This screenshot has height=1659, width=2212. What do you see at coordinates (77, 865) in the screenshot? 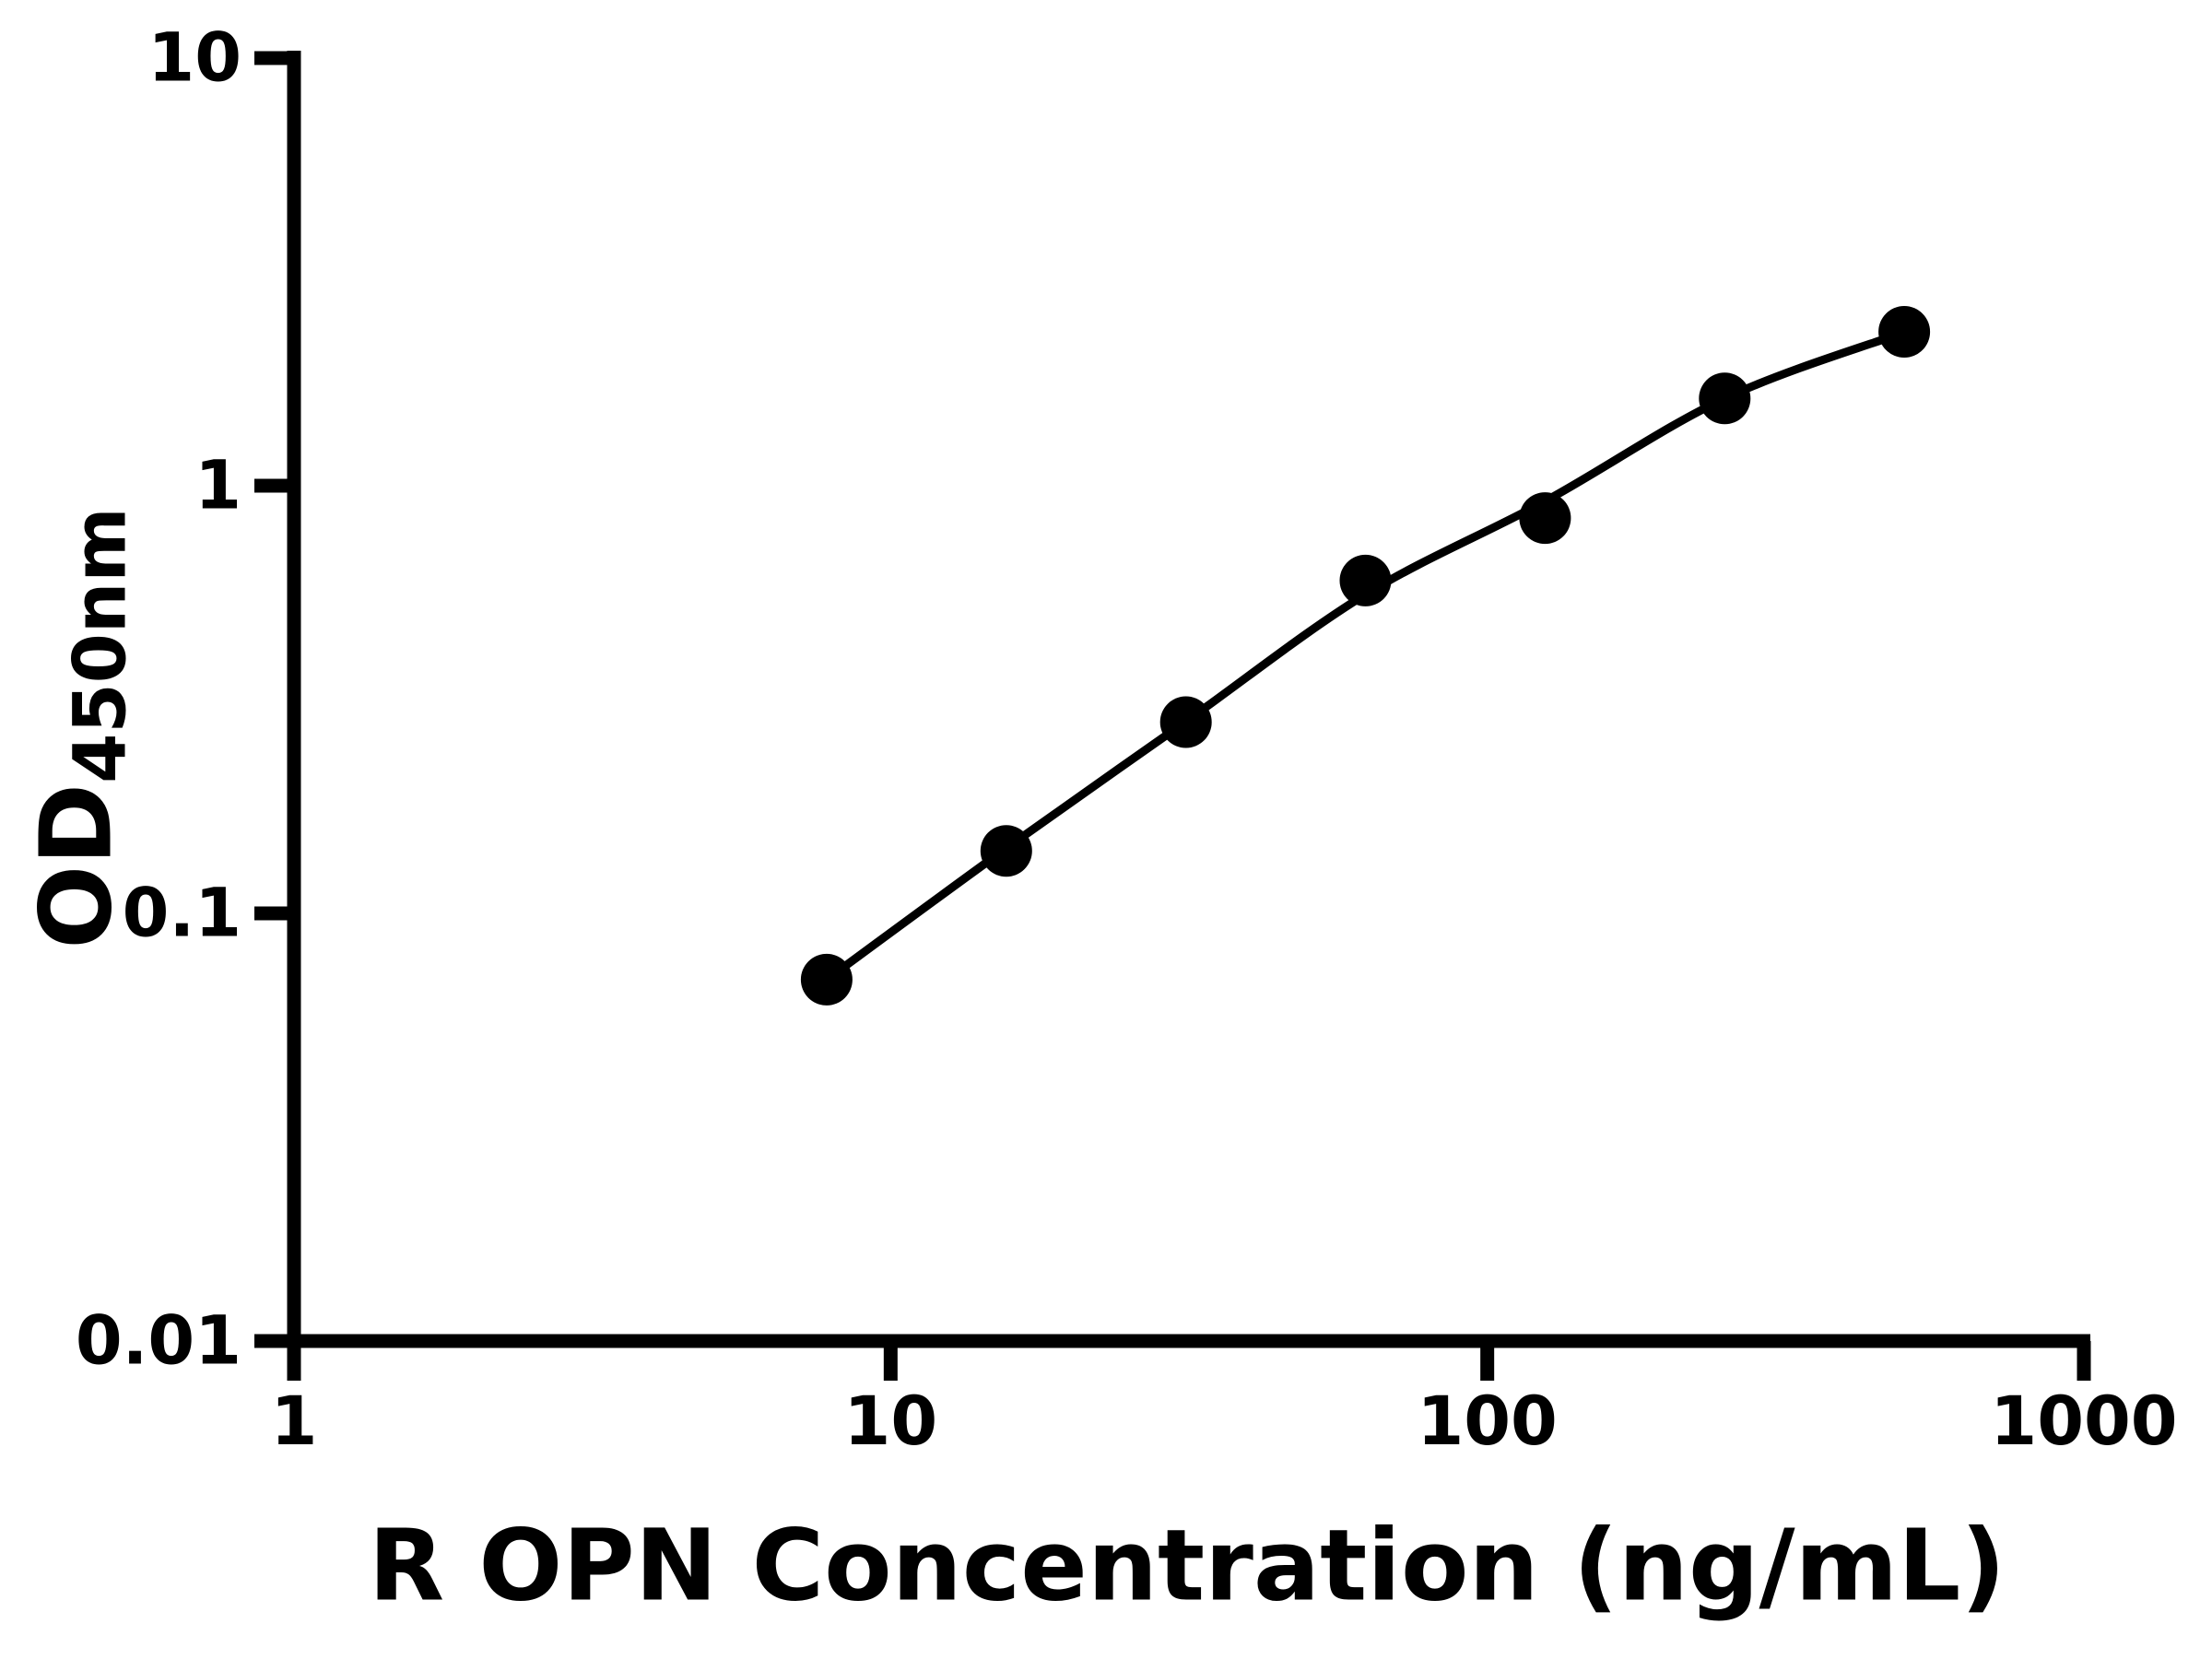
I see `y-axis-title-main: OD` at bounding box center [77, 865].